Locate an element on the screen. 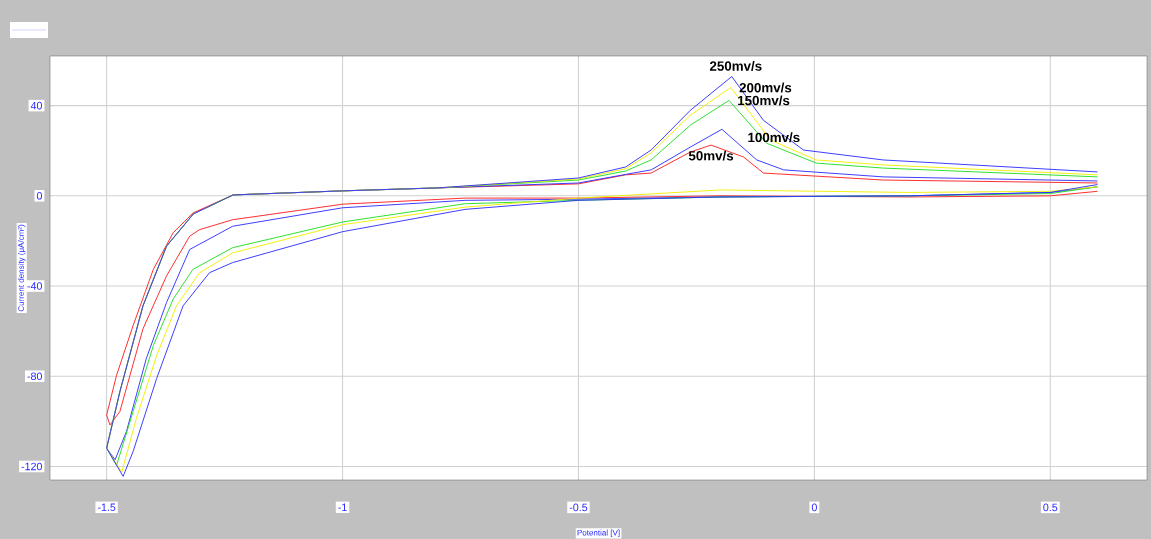 The height and width of the screenshot is (539, 1151). y-tick-label: -80 is located at coordinates (34, 376).